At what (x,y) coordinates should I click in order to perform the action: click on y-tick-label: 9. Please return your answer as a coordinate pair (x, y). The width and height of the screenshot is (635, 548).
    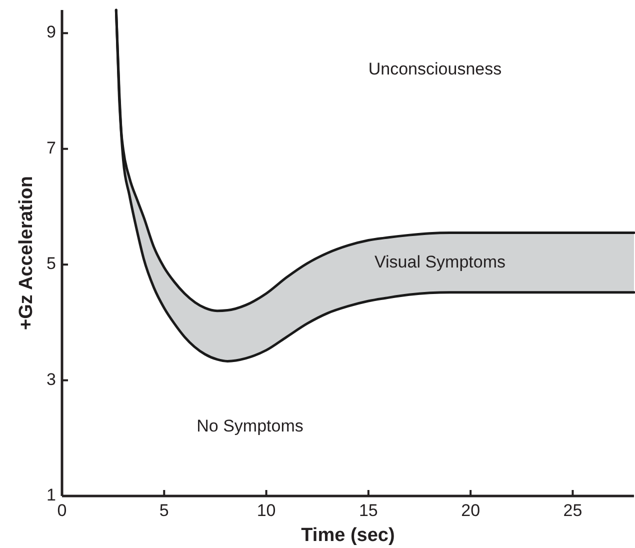
    Looking at the image, I should click on (51, 32).